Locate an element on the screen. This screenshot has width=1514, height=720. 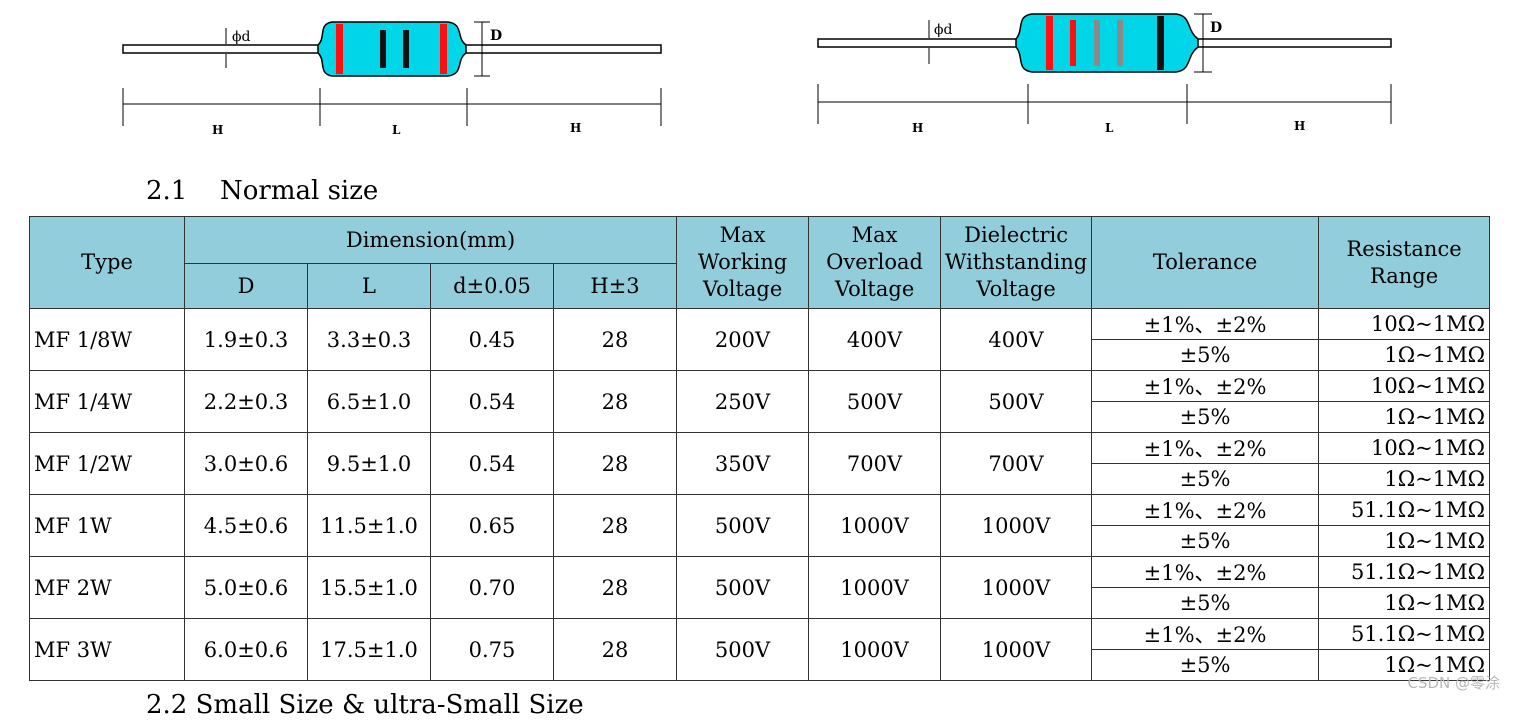
body-dia-label: D is located at coordinates (1216, 28).